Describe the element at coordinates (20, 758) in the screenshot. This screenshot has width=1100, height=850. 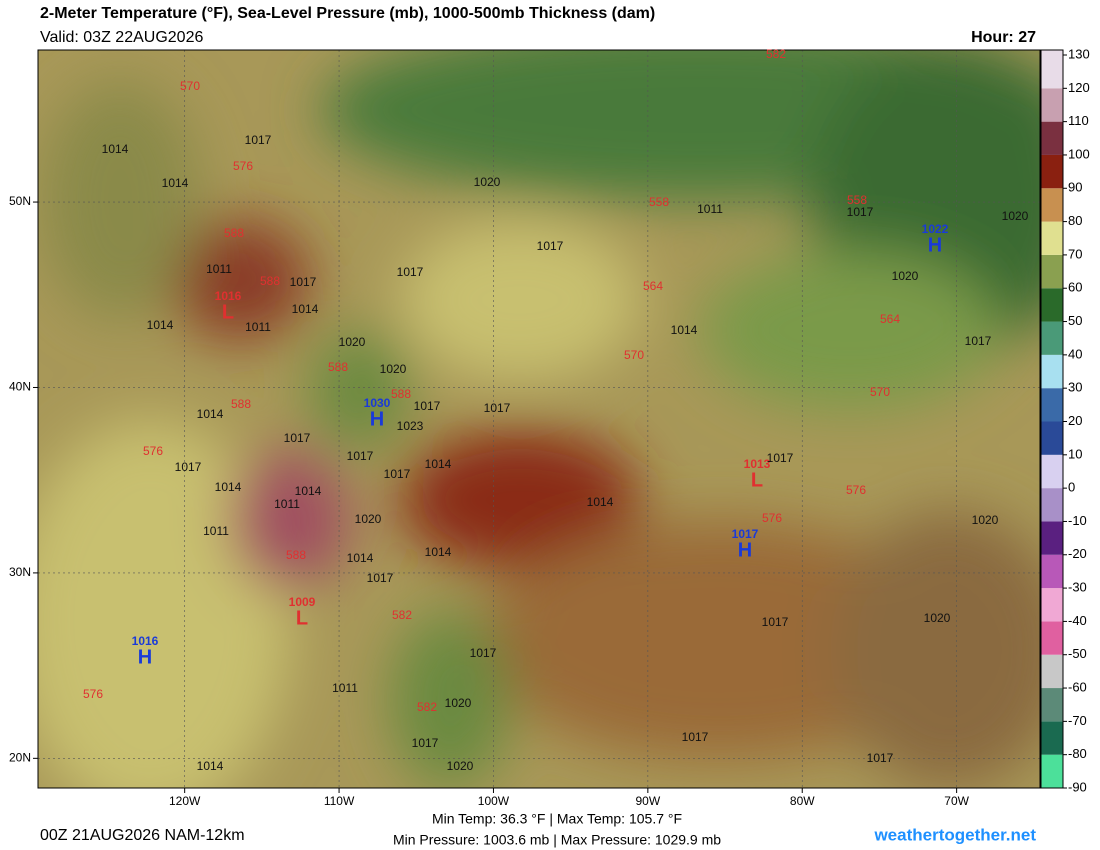
I see `y-tick-label: 20N` at that location.